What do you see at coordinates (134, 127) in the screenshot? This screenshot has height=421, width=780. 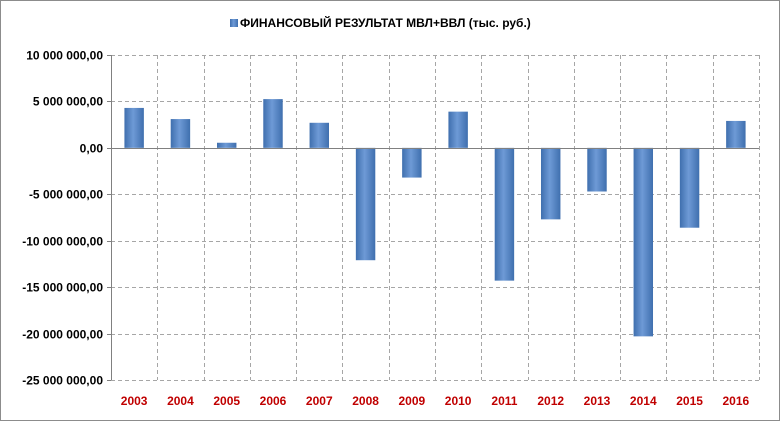 I see `bar-2003` at bounding box center [134, 127].